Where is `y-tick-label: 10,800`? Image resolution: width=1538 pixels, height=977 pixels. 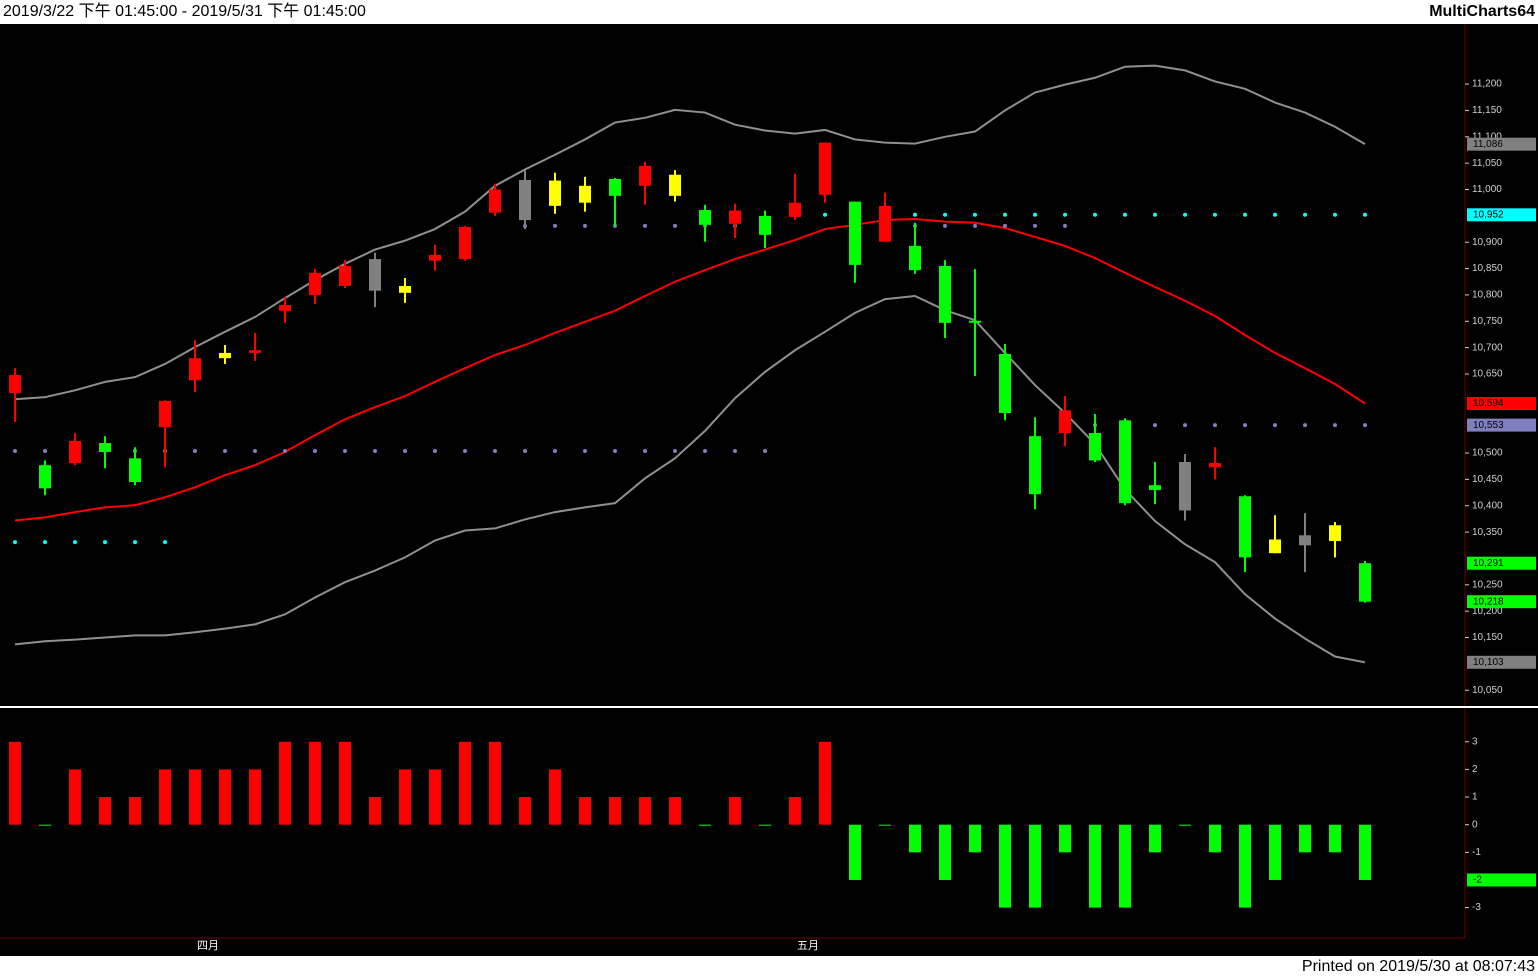
y-tick-label: 10,800 is located at coordinates (1487, 295).